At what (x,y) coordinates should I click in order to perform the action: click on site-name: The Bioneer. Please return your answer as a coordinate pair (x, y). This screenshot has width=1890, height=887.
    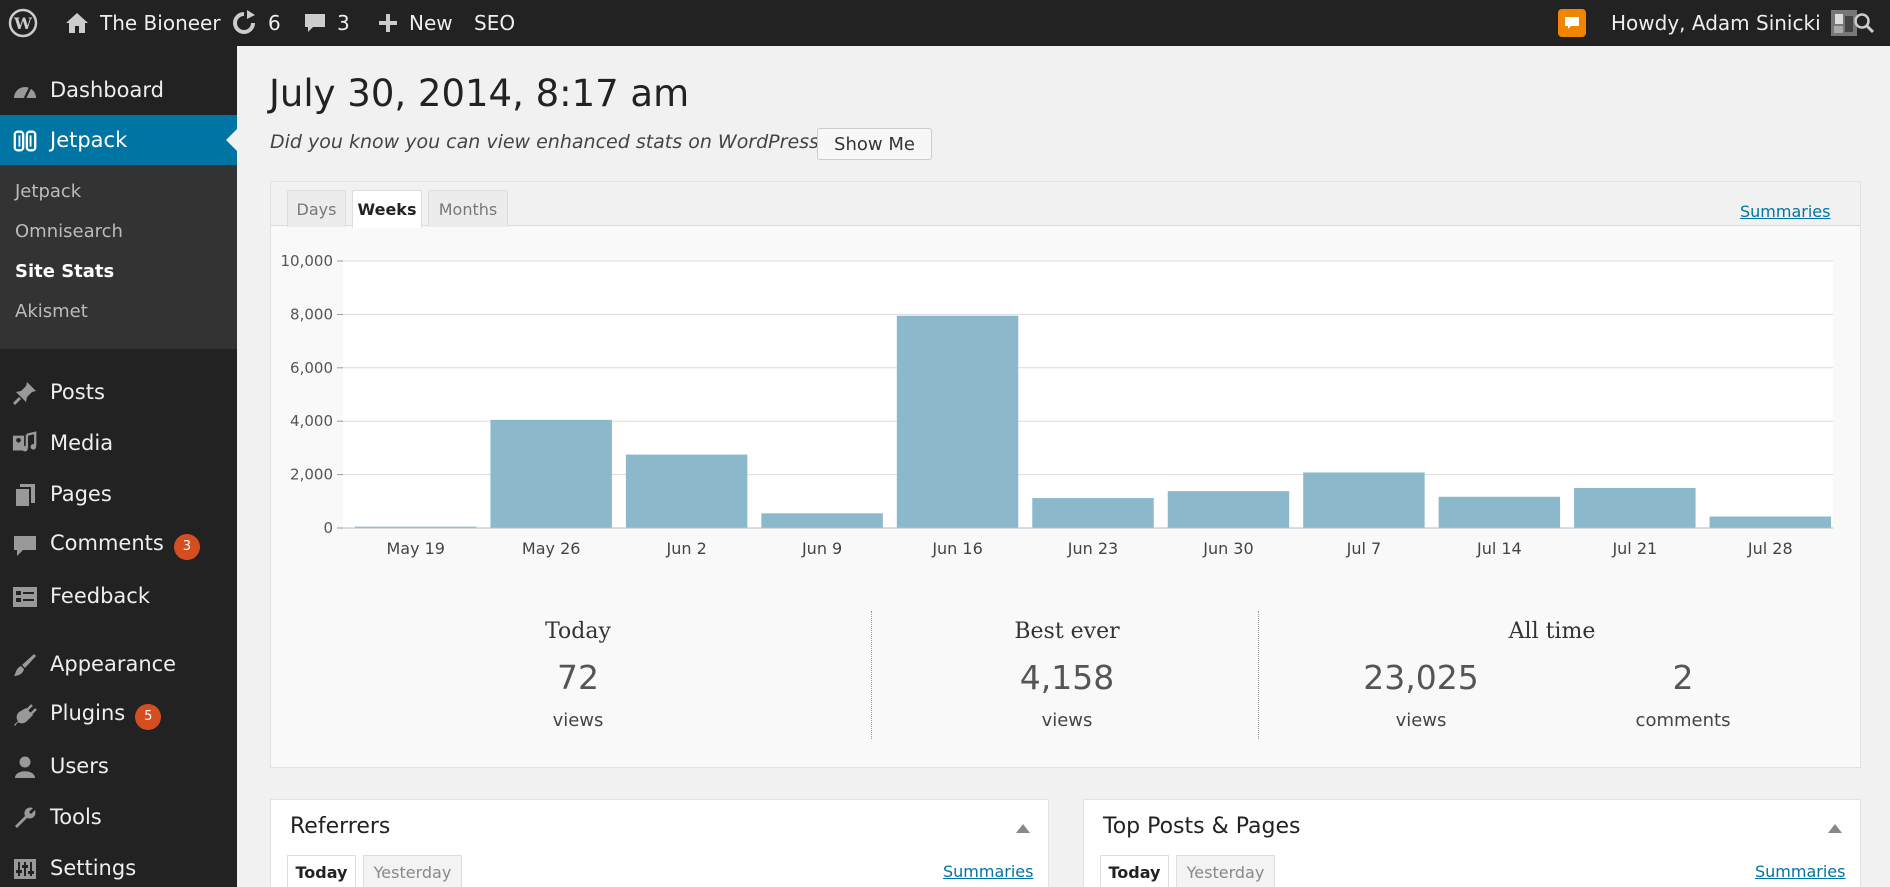
    Looking at the image, I should click on (160, 23).